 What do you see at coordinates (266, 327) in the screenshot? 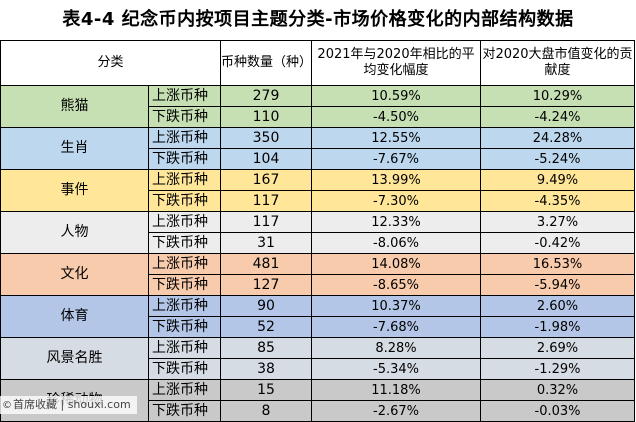
I see `count-cell: 52` at bounding box center [266, 327].